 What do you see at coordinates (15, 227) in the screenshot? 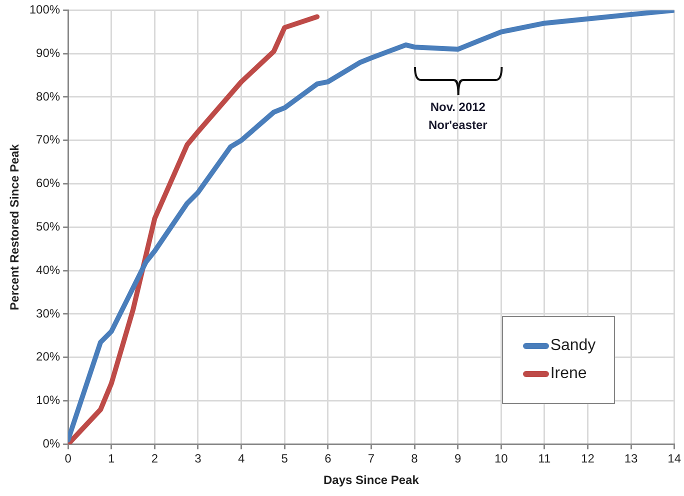
I see `y-axis-title: Percent Restored Since Peak` at bounding box center [15, 227].